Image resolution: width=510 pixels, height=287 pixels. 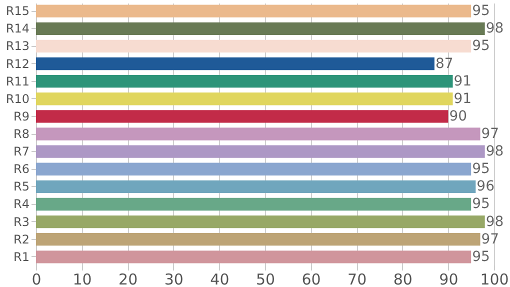 What do you see at coordinates (18, 11) in the screenshot?
I see `y-tick-label: R15` at bounding box center [18, 11].